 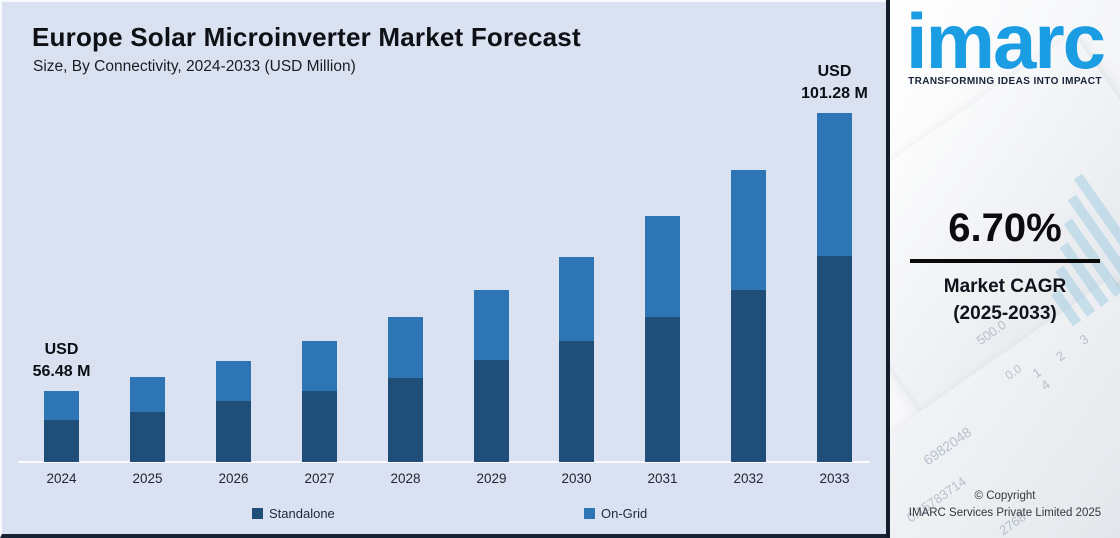 I want to click on bar-value-annotation: USD 101.28 M, so click(x=835, y=83).